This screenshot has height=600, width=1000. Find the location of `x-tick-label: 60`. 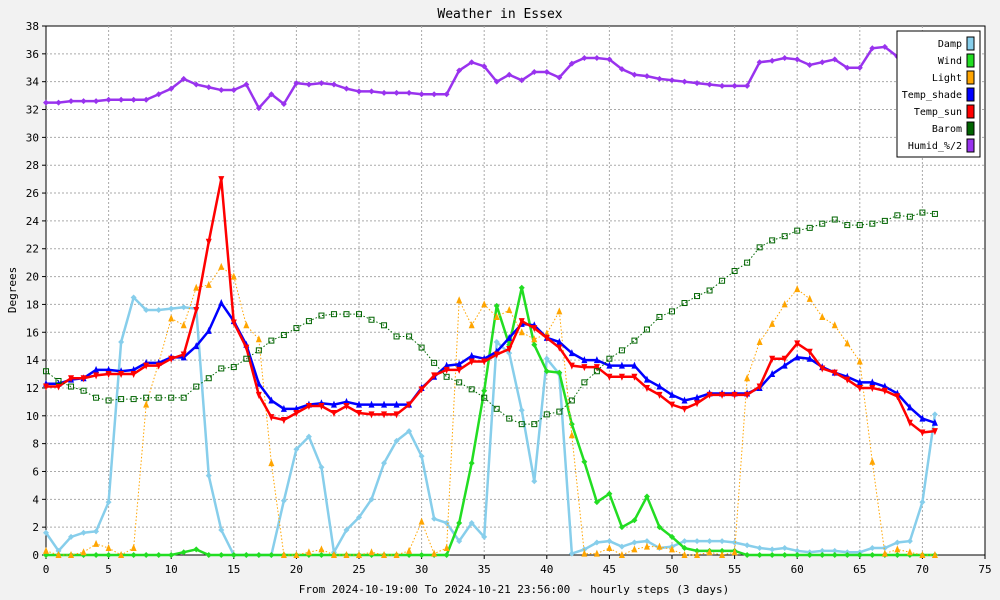

x-tick-label: 60 is located at coordinates (797, 569).